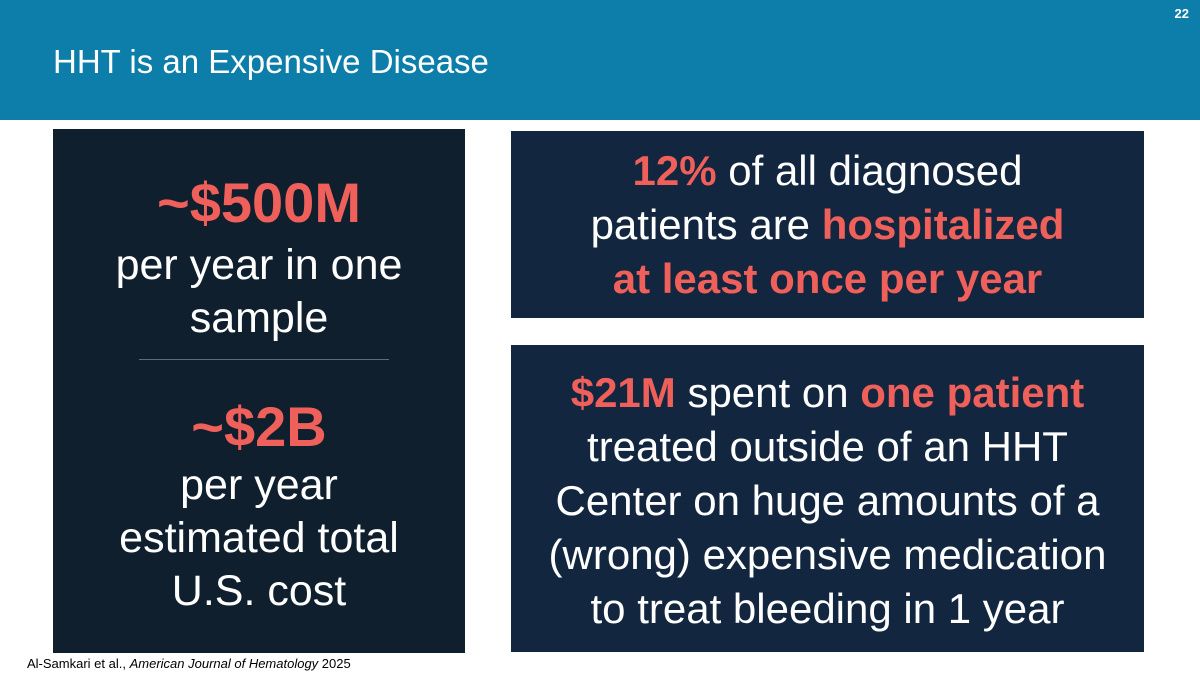 The height and width of the screenshot is (675, 1200). Describe the element at coordinates (943, 224) in the screenshot. I see `hospitalized-highlight: hospitalized` at that location.